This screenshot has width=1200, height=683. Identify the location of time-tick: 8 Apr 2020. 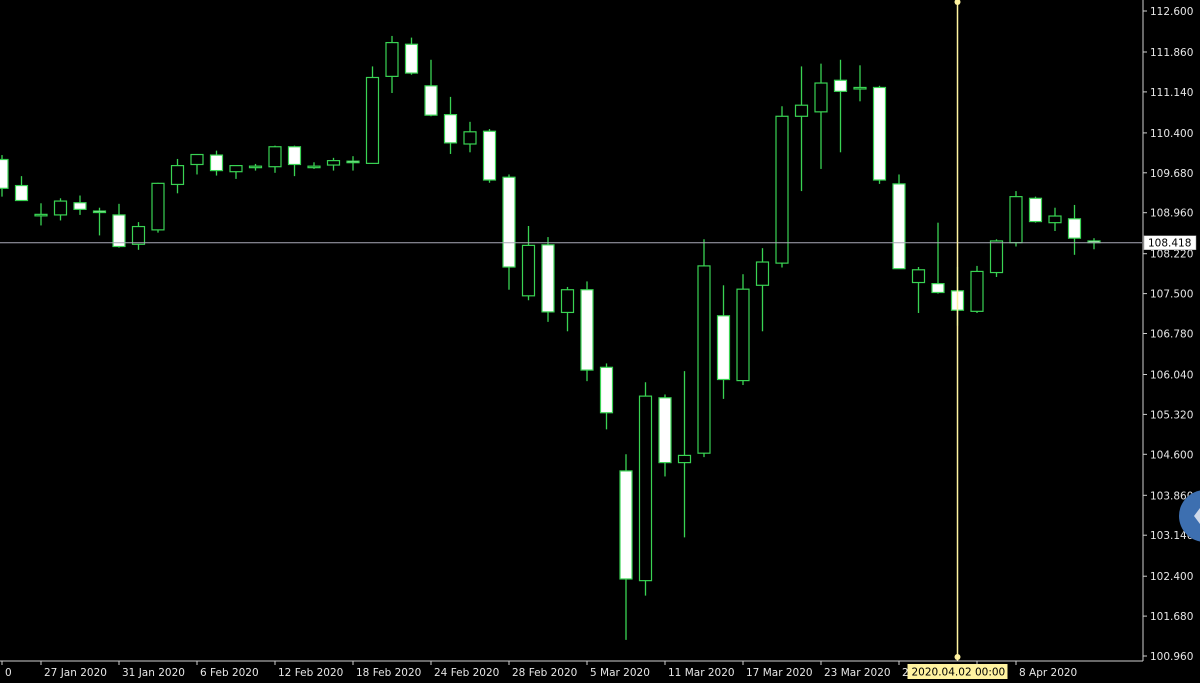
(1046, 670).